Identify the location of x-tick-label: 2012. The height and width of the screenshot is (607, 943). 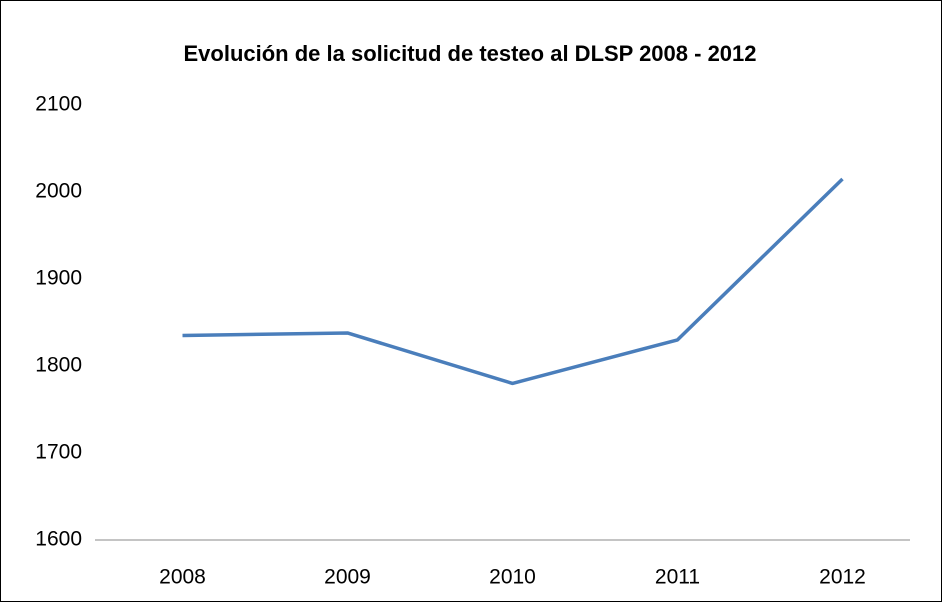
(842, 577).